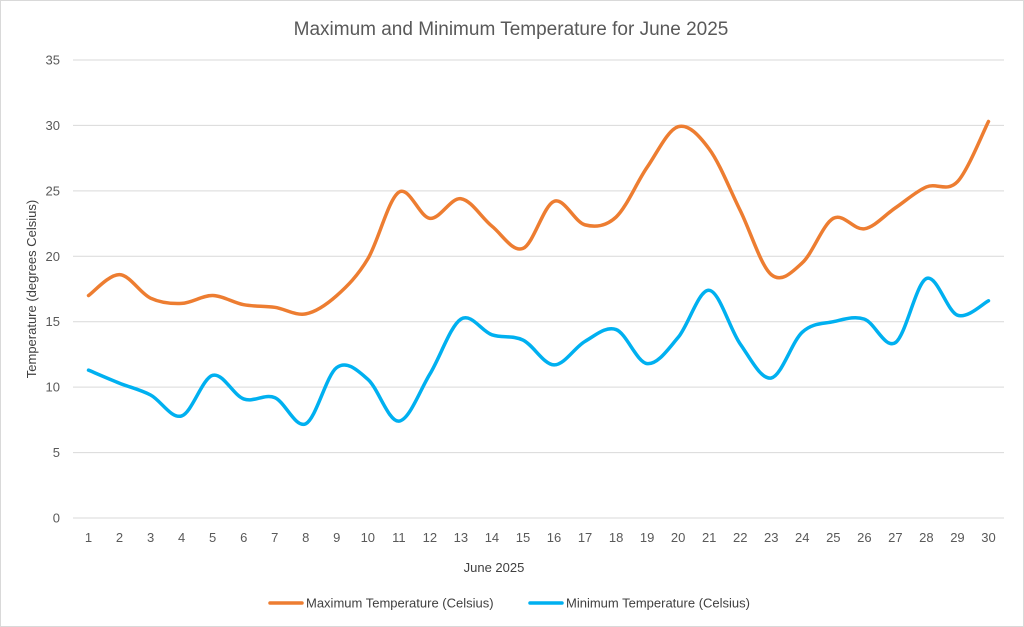 The image size is (1024, 627). I want to click on x-tick-label: 11, so click(399, 537).